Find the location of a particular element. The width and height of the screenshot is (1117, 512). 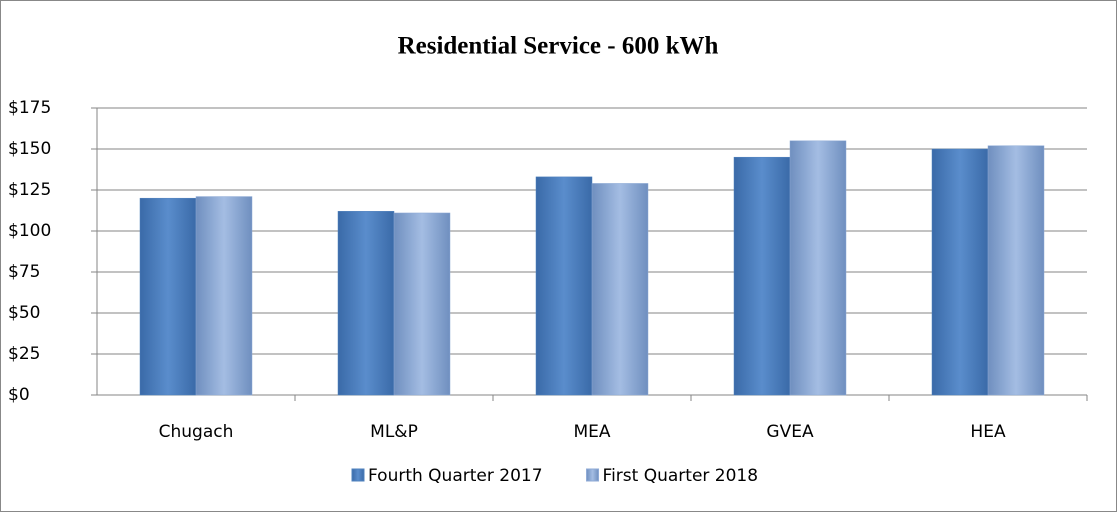

chart-title: Residential Service - 600 kWh is located at coordinates (558, 46).